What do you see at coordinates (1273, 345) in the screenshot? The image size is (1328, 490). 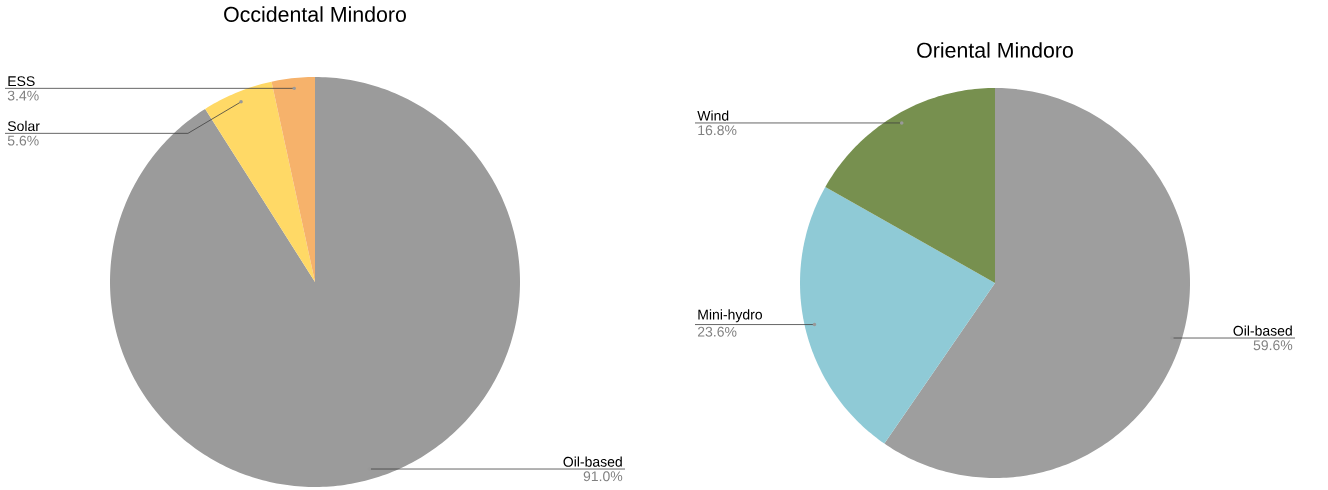 I see `data-label: 59.6%` at bounding box center [1273, 345].